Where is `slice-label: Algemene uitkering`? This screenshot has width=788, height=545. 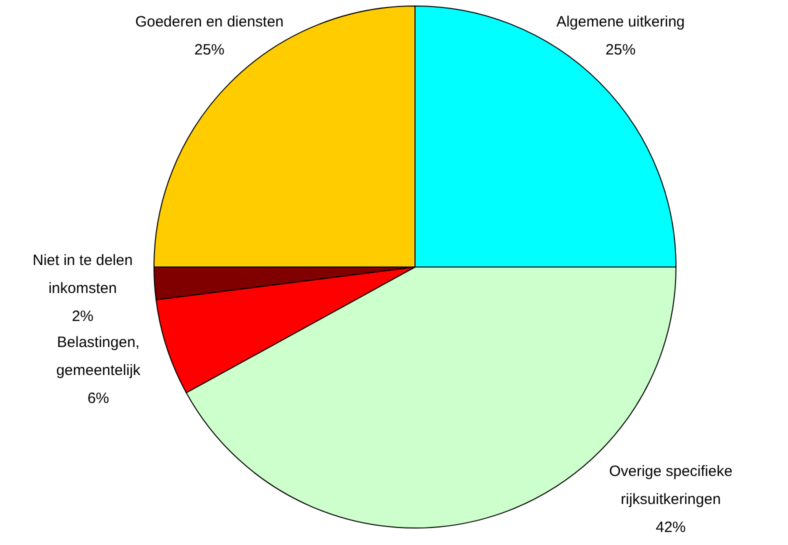
slice-label: Algemene uitkering is located at coordinates (620, 22).